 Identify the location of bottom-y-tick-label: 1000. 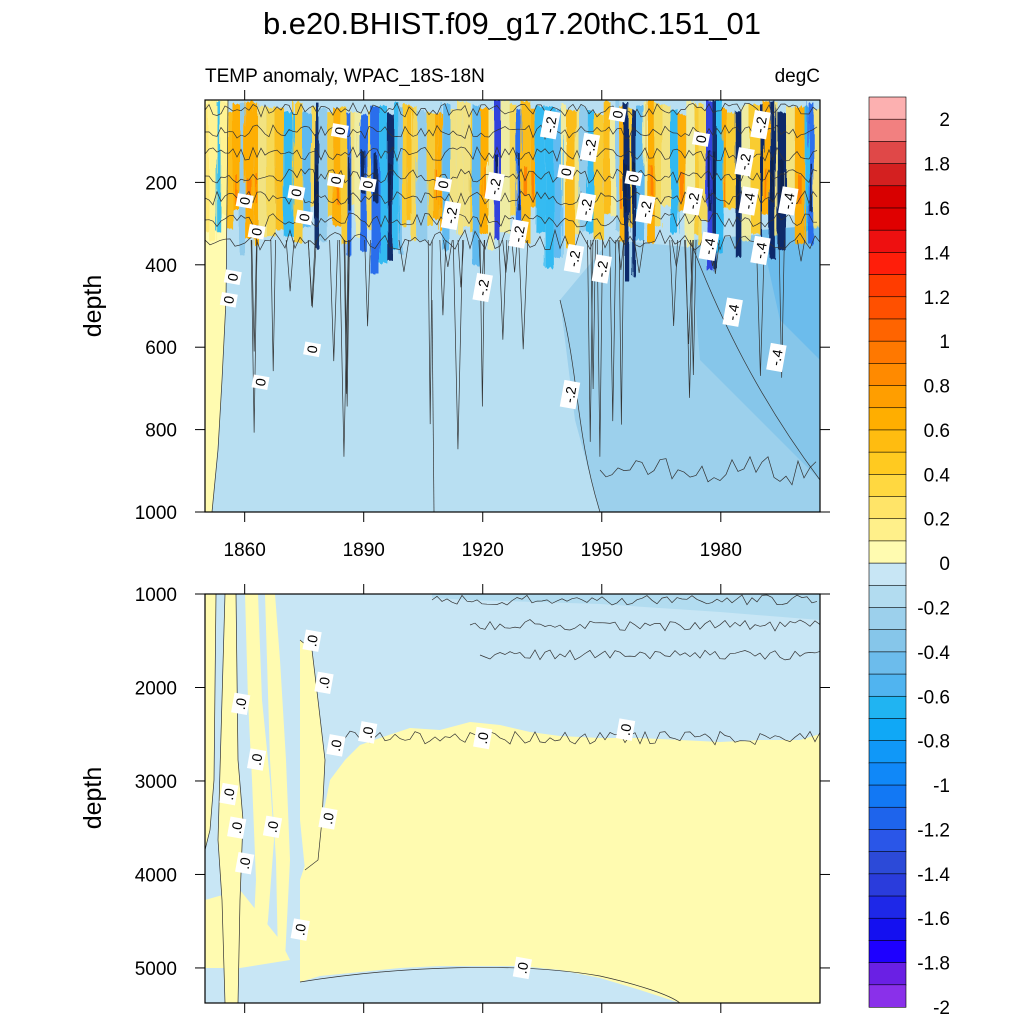
(156, 595).